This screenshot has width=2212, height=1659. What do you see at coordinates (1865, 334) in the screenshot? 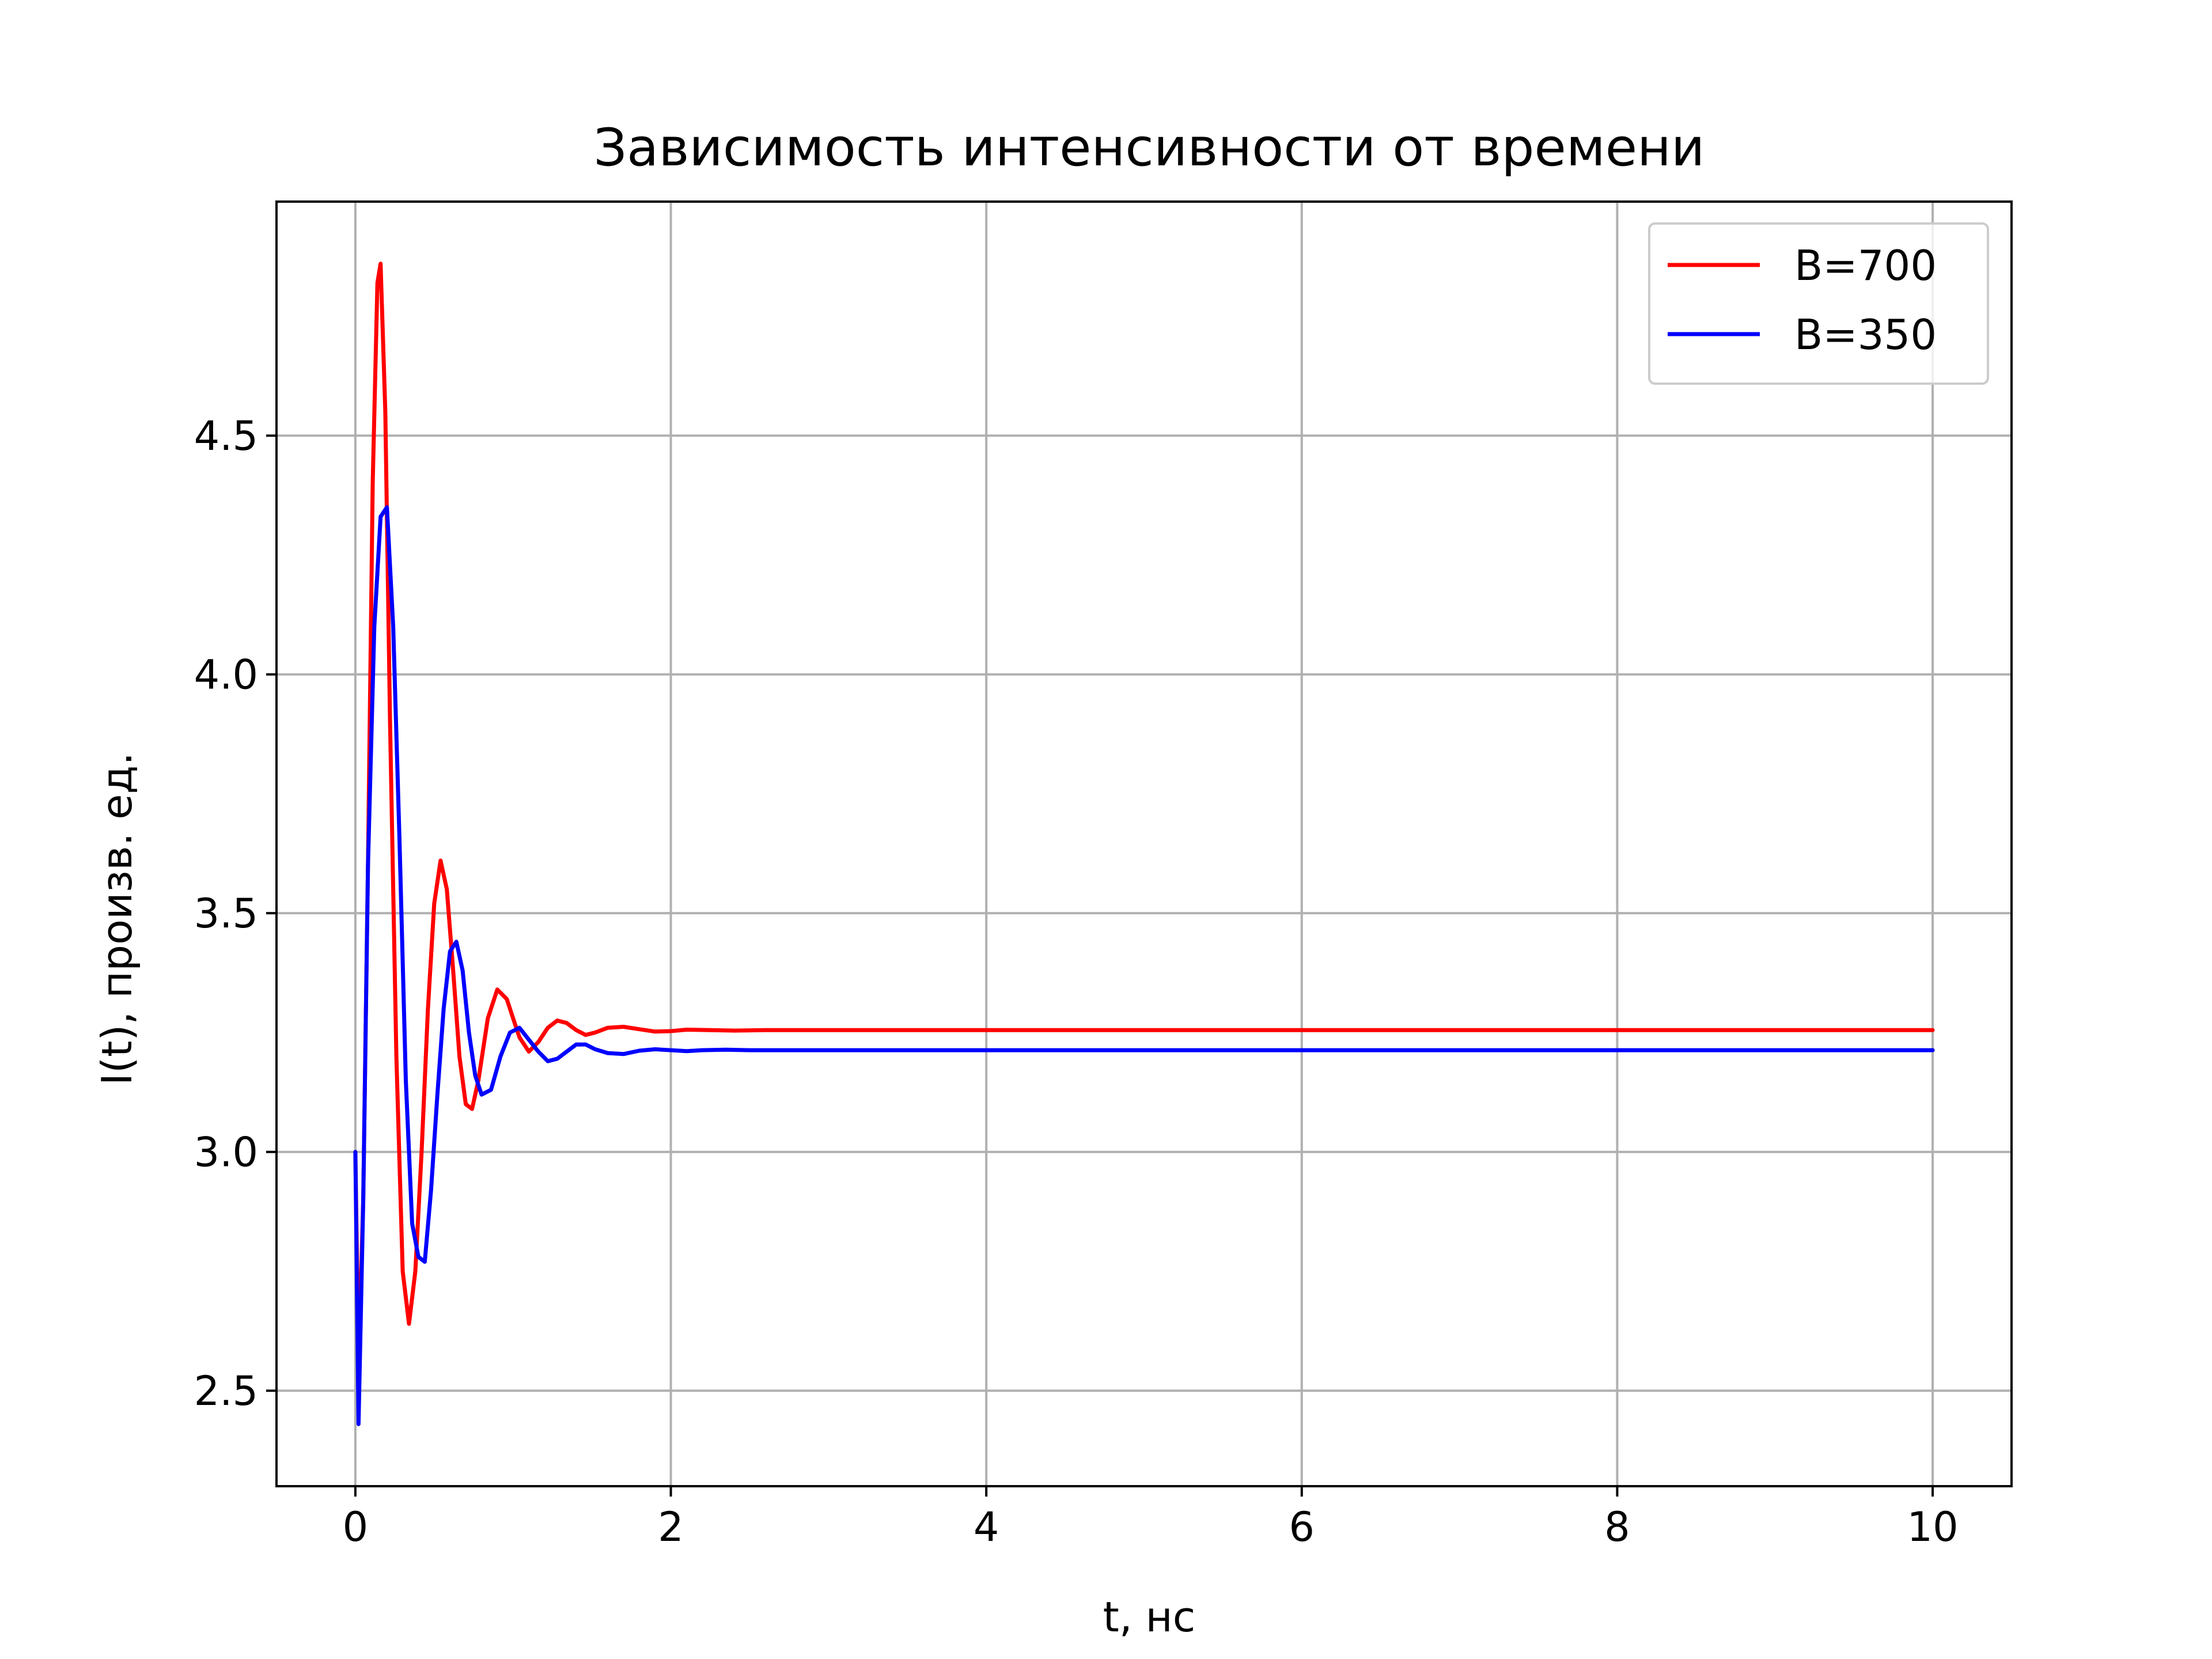
I see `legend-label: B=350` at bounding box center [1865, 334].